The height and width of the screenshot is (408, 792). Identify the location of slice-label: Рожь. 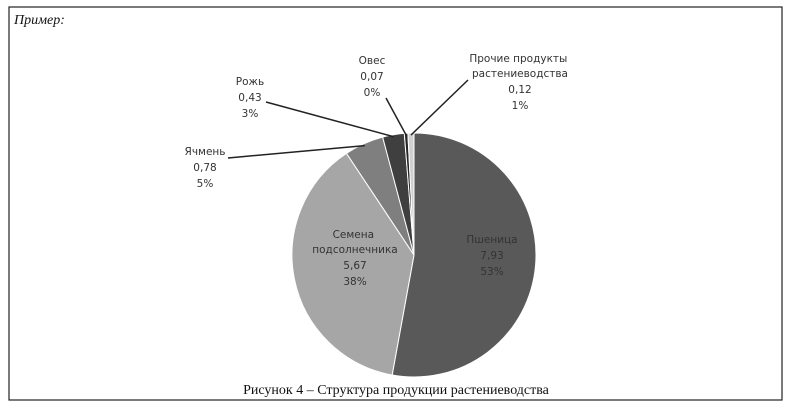
(250, 82).